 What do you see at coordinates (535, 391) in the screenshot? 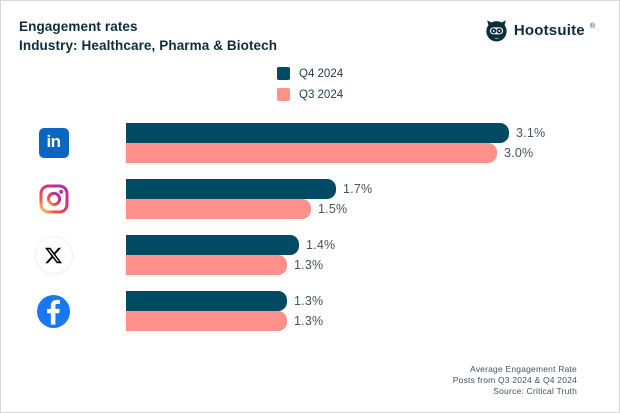
I see `footer-line: Source: Critical Truth` at bounding box center [535, 391].